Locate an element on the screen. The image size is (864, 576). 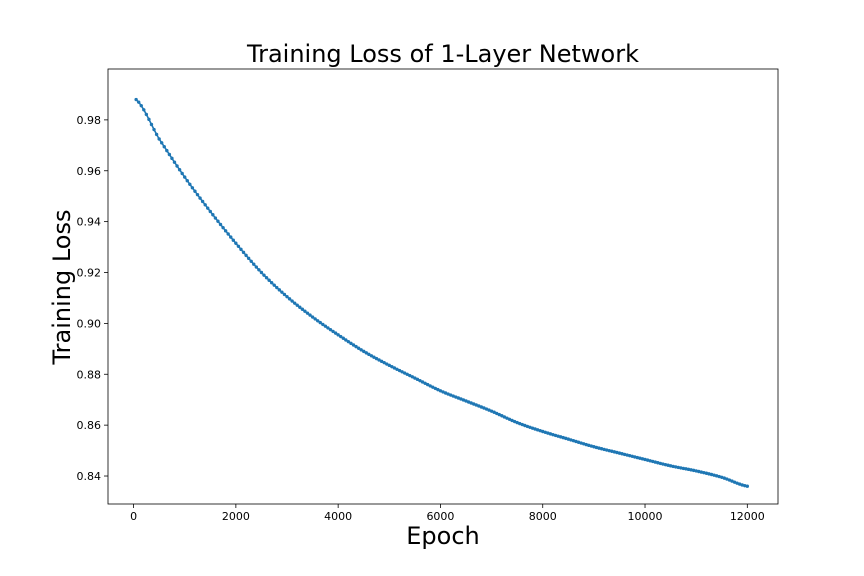
x-tick-label: 12000 is located at coordinates (747, 516).